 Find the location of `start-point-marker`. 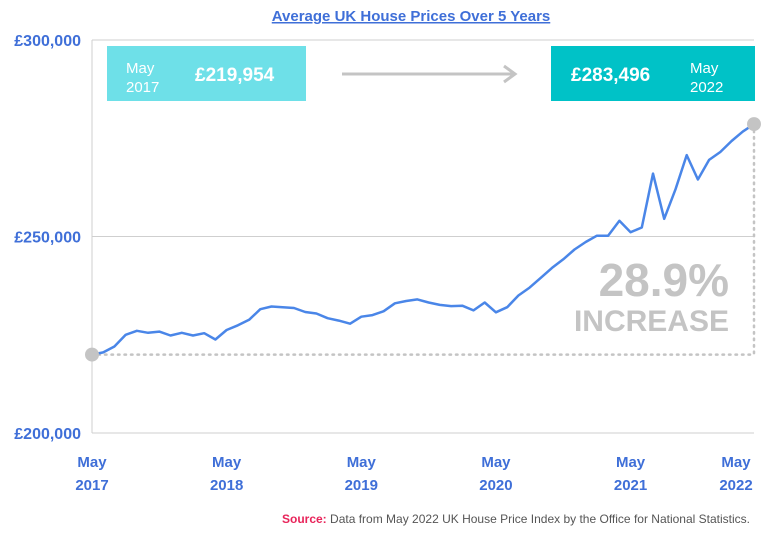

start-point-marker is located at coordinates (92, 354).